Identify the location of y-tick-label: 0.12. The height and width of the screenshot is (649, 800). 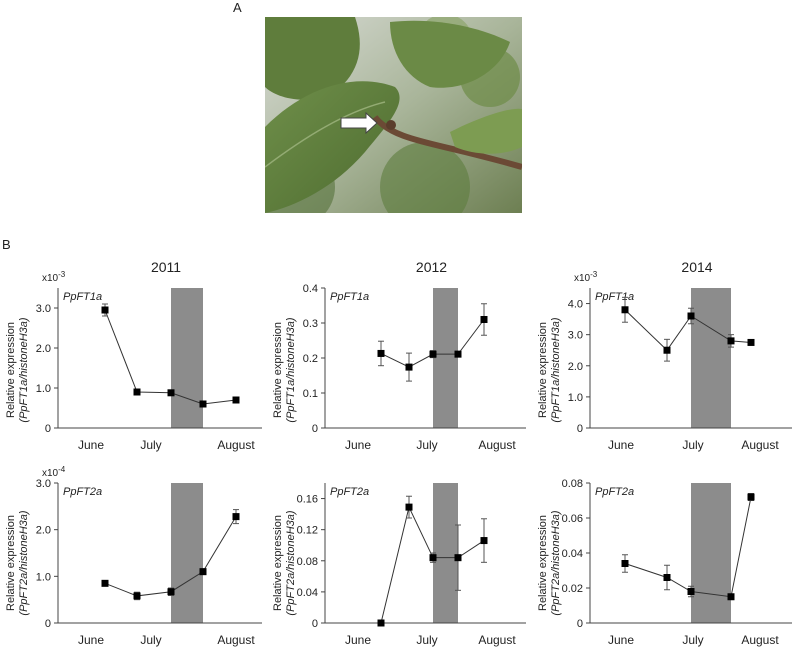
(307, 531).